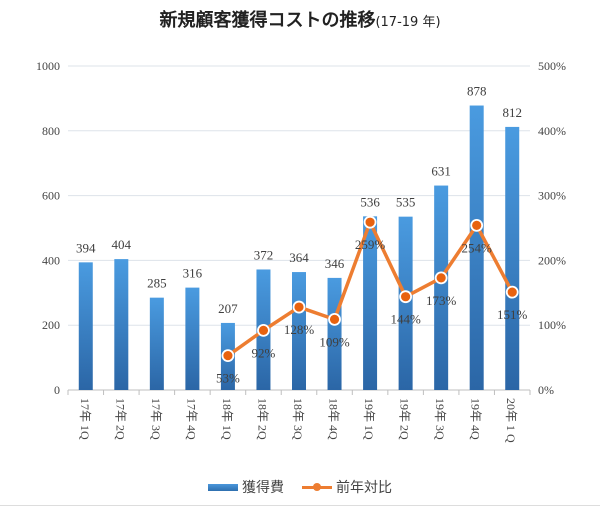  Describe the element at coordinates (57, 390) in the screenshot. I see `left-axis-tick: 0` at that location.